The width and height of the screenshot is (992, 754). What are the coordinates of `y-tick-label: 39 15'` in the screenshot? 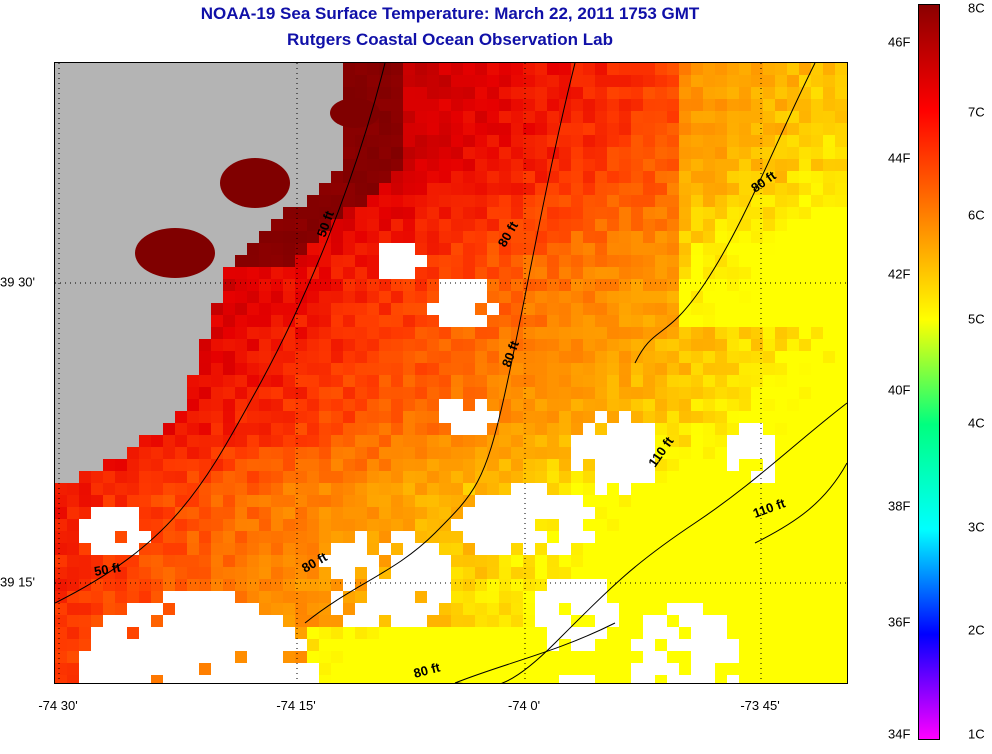 It's located at (18, 582).